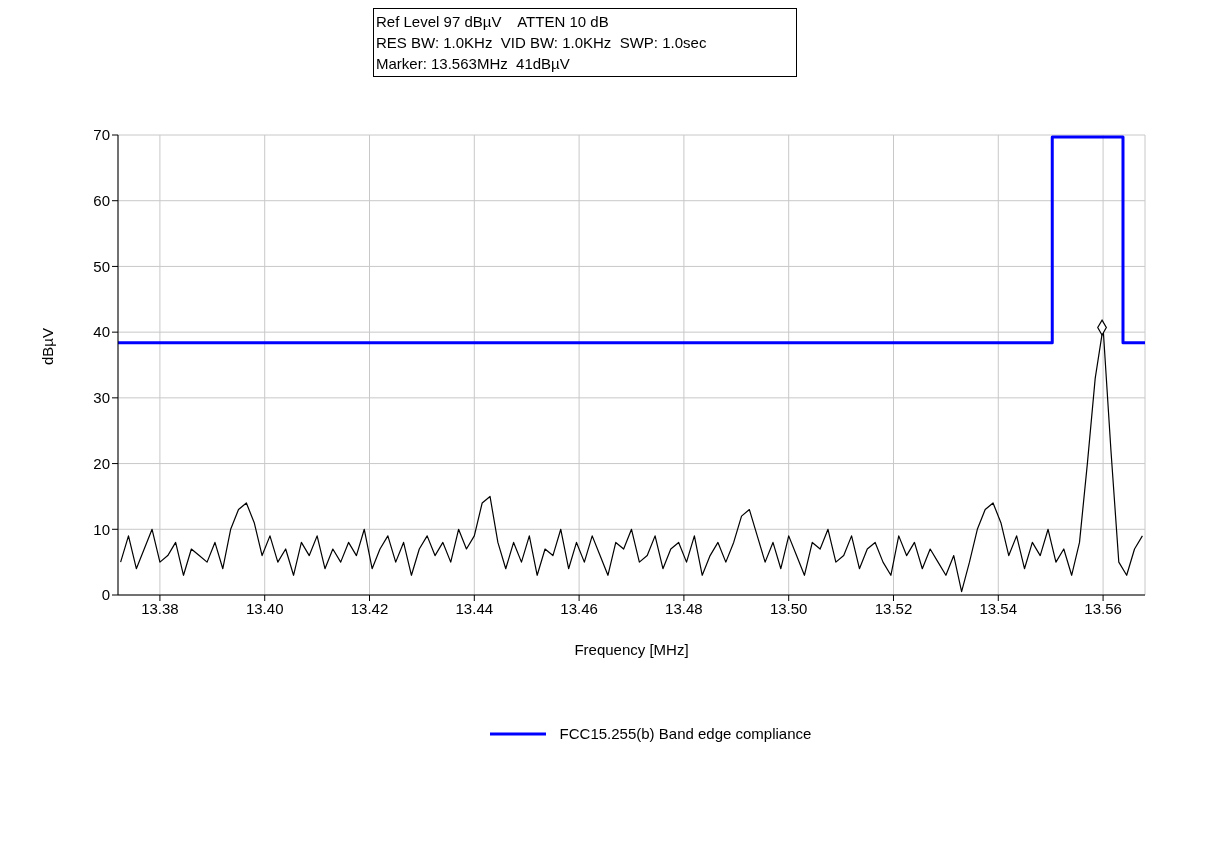 Image resolution: width=1205 pixels, height=855 pixels. What do you see at coordinates (369, 608) in the screenshot?
I see `x-tick-label: 13.42` at bounding box center [369, 608].